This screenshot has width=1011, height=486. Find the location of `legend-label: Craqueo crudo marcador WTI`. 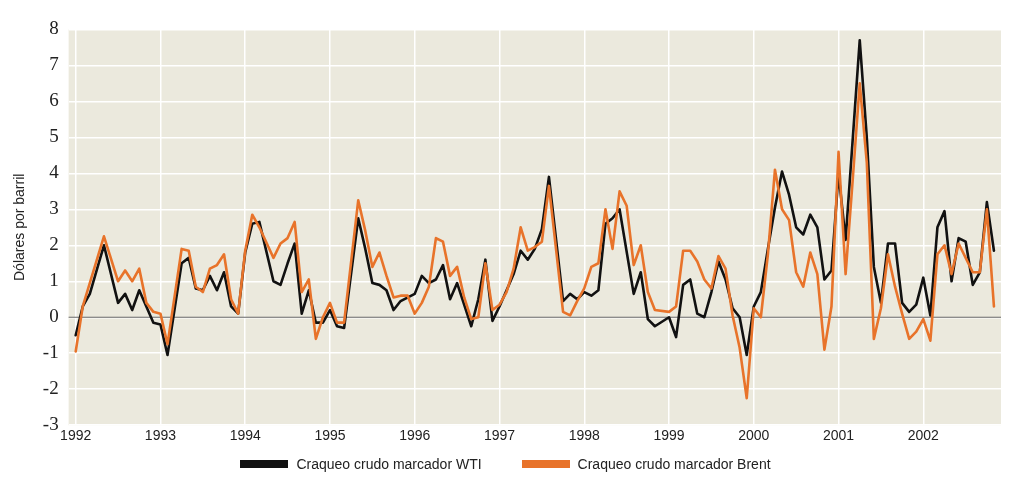

legend-label: Craqueo crudo marcador WTI is located at coordinates (389, 464).